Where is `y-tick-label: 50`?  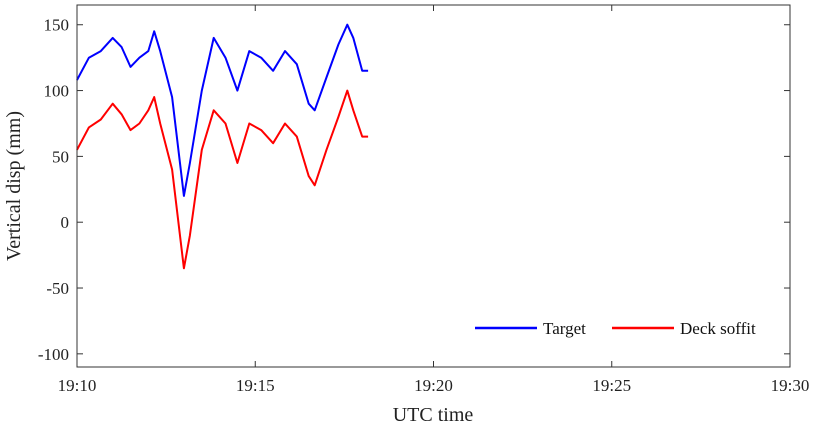 y-tick-label: 50 is located at coordinates (60, 156).